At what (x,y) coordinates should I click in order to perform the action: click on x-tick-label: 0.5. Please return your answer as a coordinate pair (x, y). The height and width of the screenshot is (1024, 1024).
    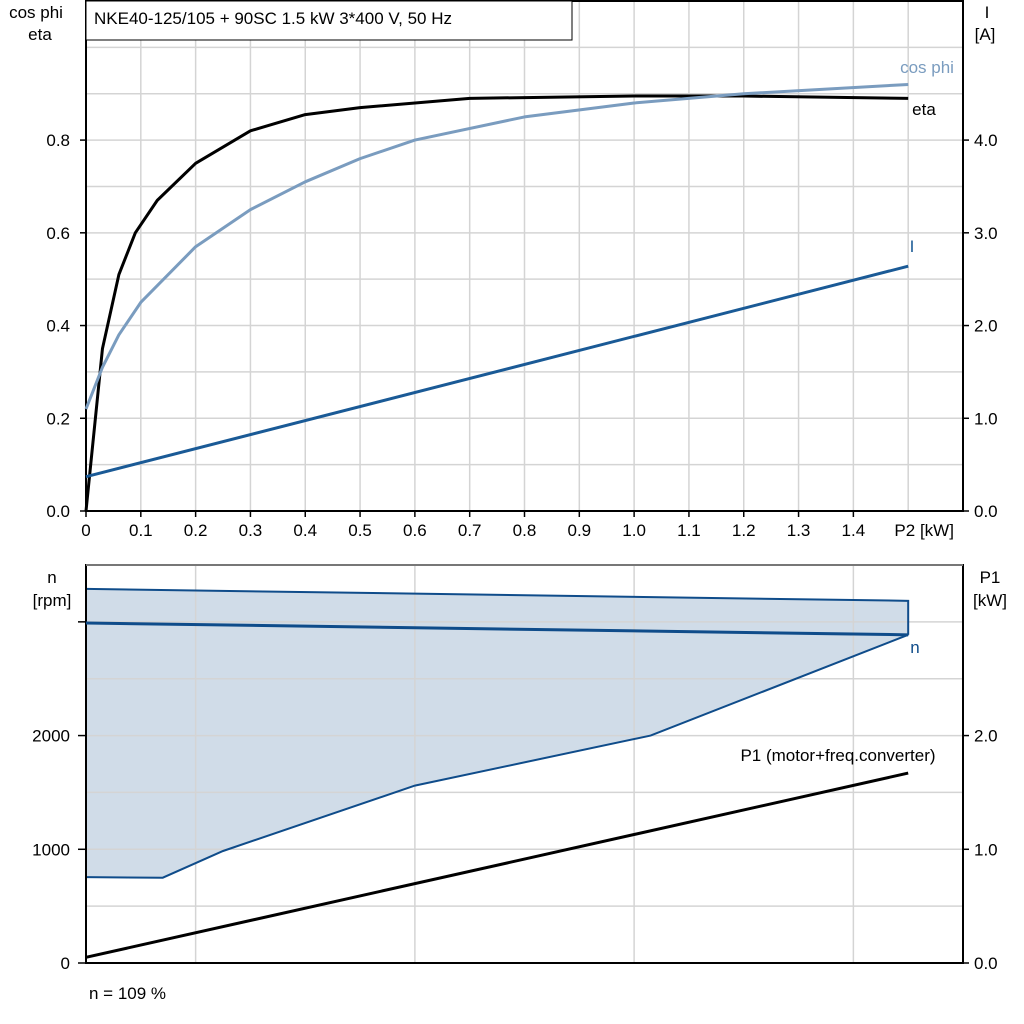
    Looking at the image, I should click on (360, 530).